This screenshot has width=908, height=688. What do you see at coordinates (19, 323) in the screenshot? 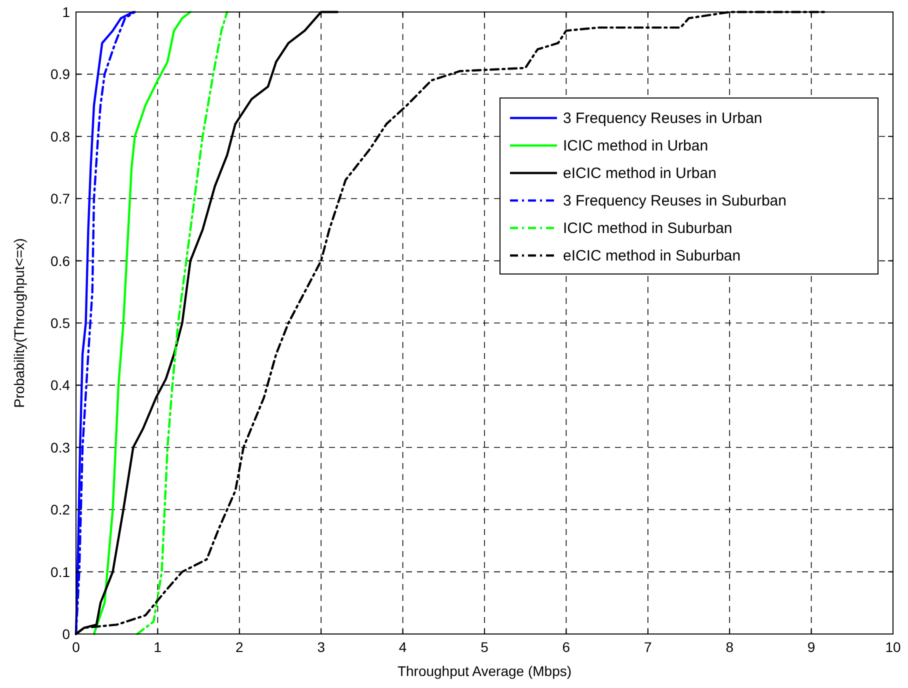
I see `y-axis-title: Probability(Throughput<=x)` at bounding box center [19, 323].